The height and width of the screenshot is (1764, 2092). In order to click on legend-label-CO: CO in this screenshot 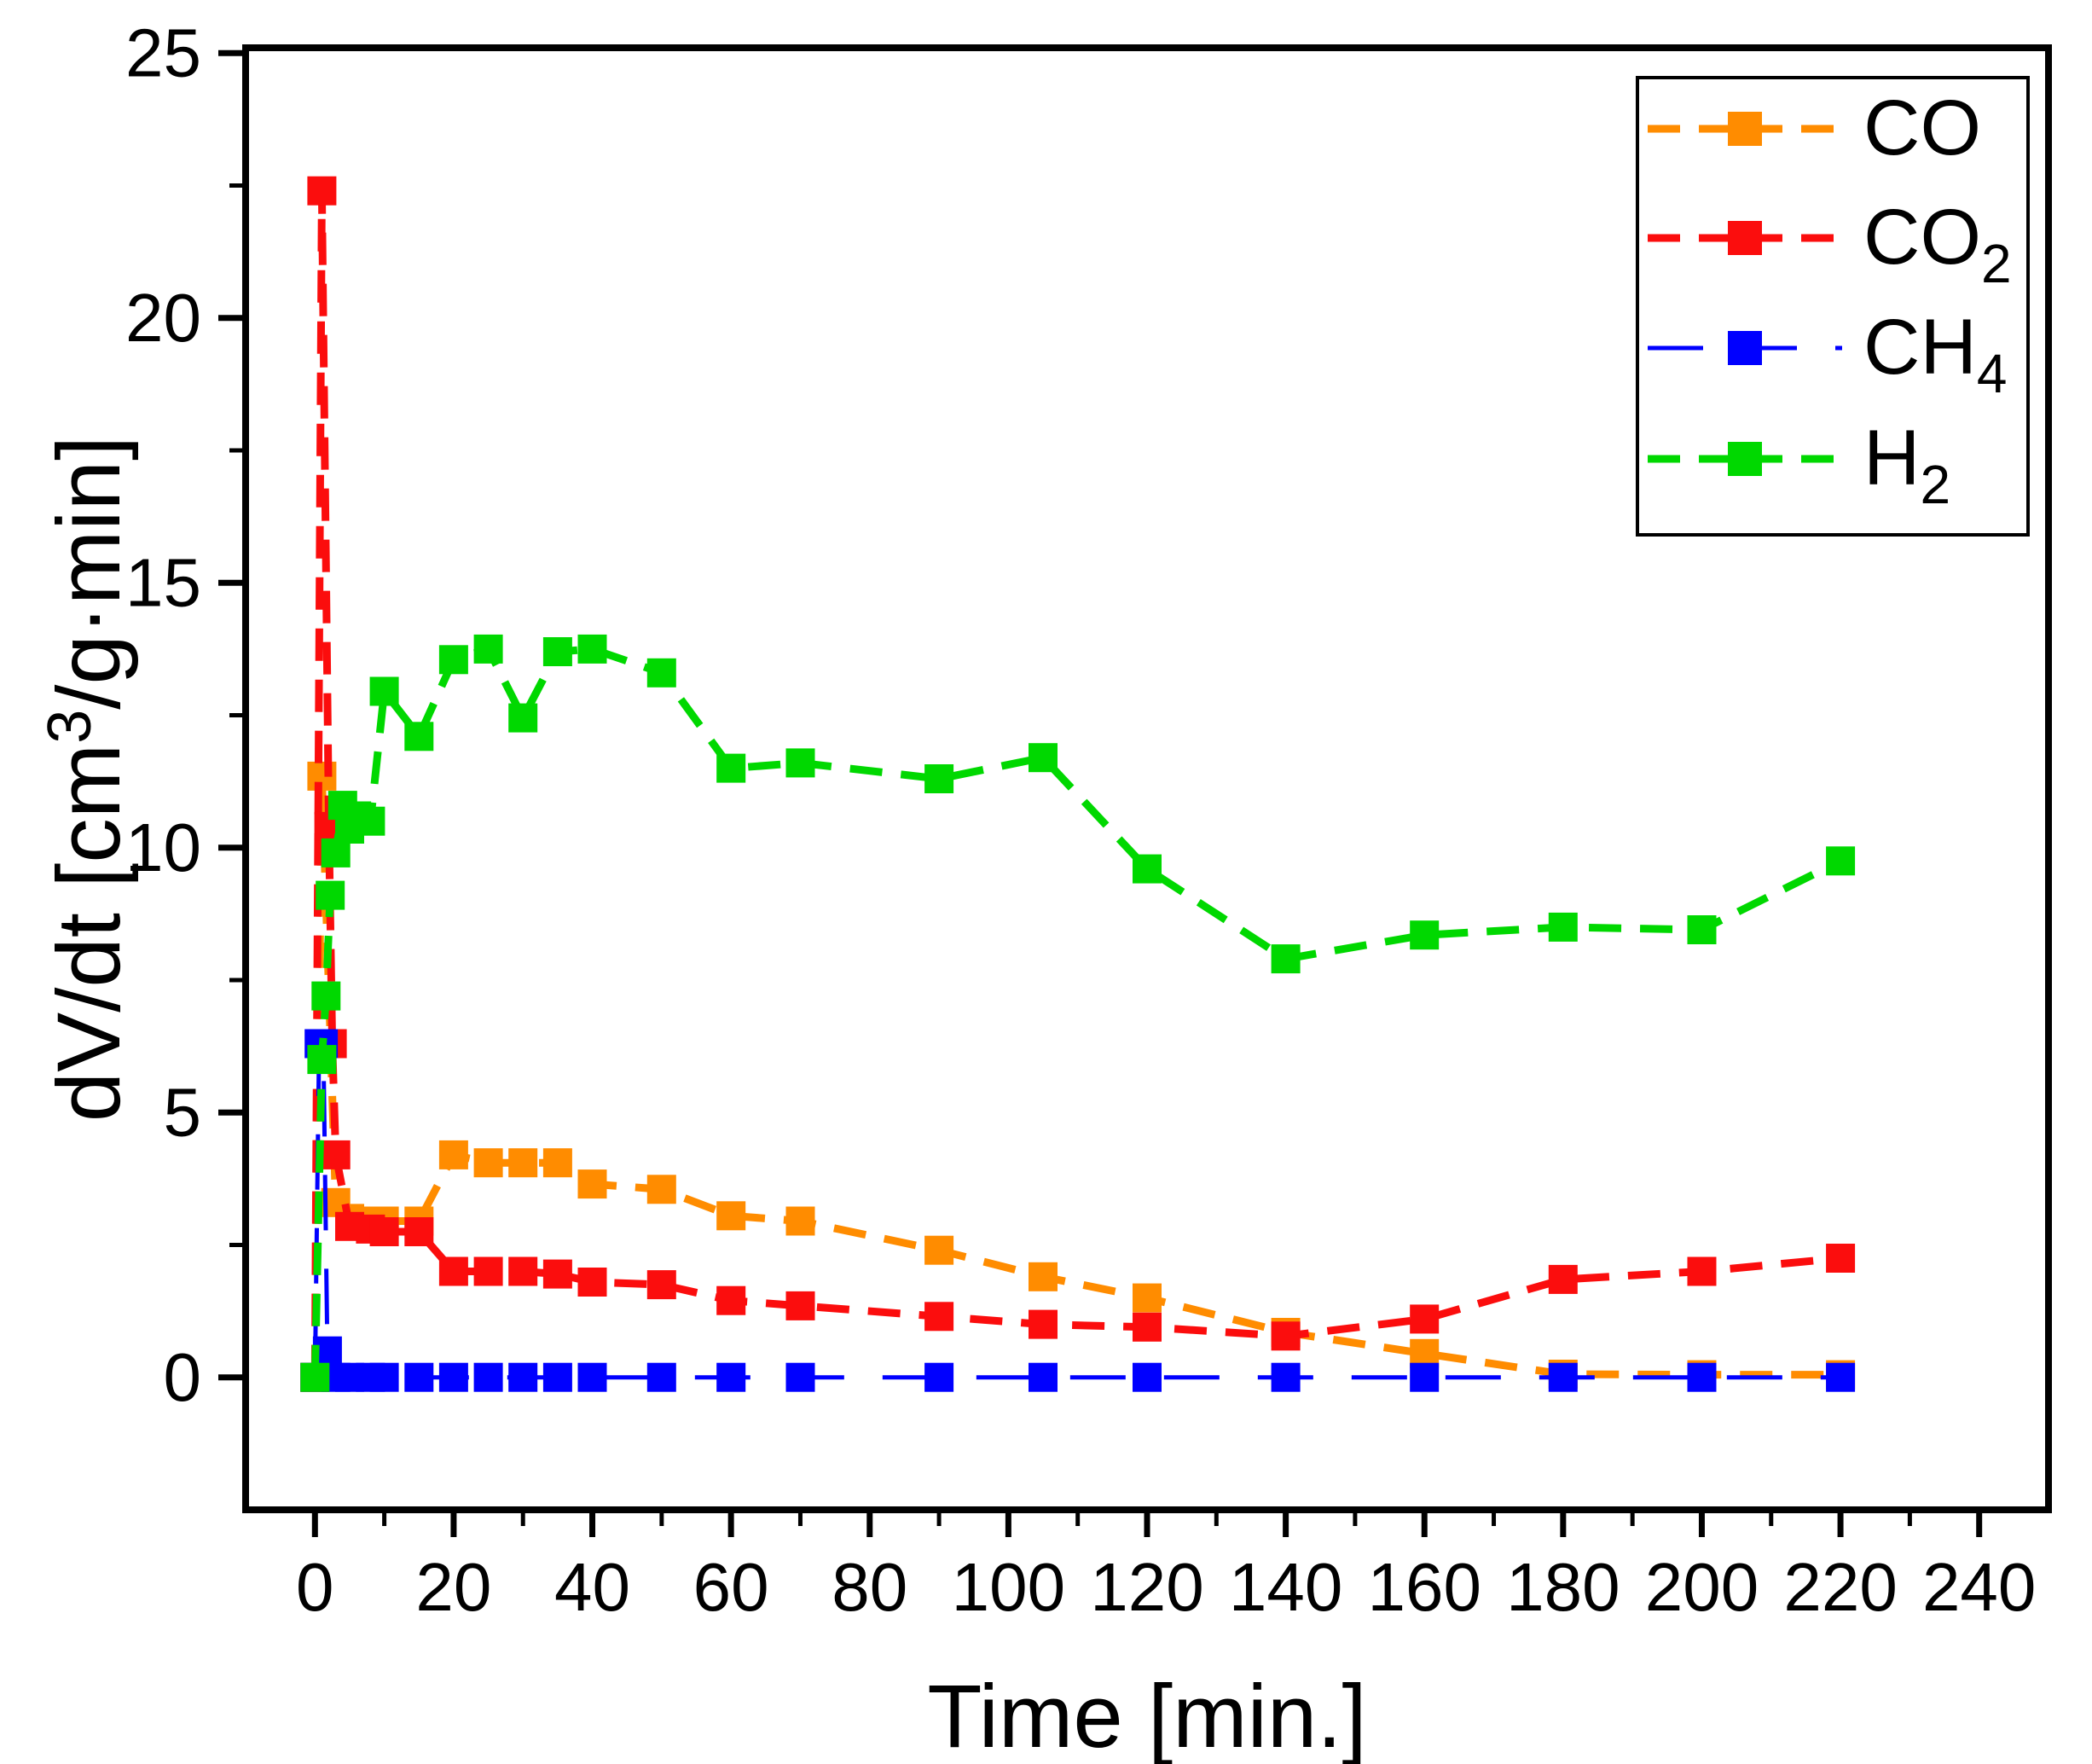, I will do `click(1922, 127)`.